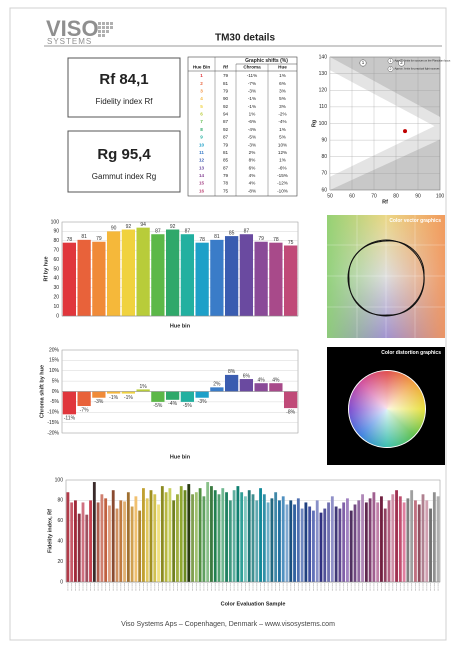 This screenshot has height=646, width=451. What do you see at coordinates (202, 167) in the screenshot?
I see `table-cell: 13` at bounding box center [202, 167].